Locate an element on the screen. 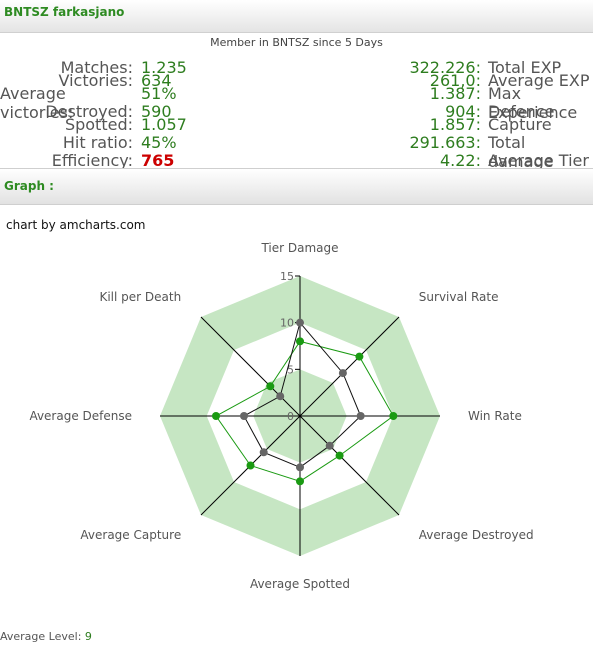  radar-tick-label: 0 is located at coordinates (290, 416).